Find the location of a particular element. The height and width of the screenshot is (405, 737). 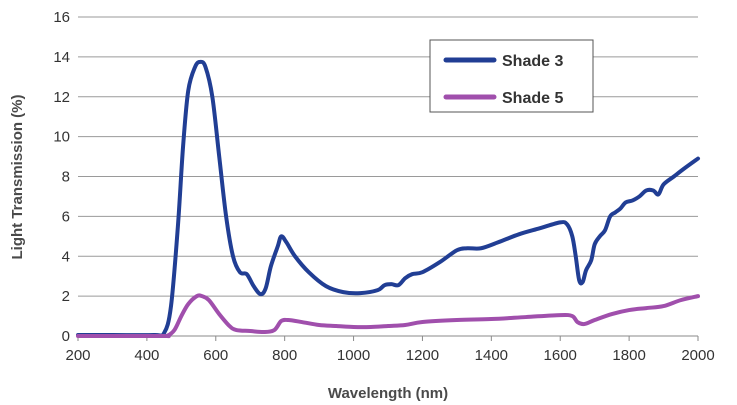

legend-box is located at coordinates (511, 76).